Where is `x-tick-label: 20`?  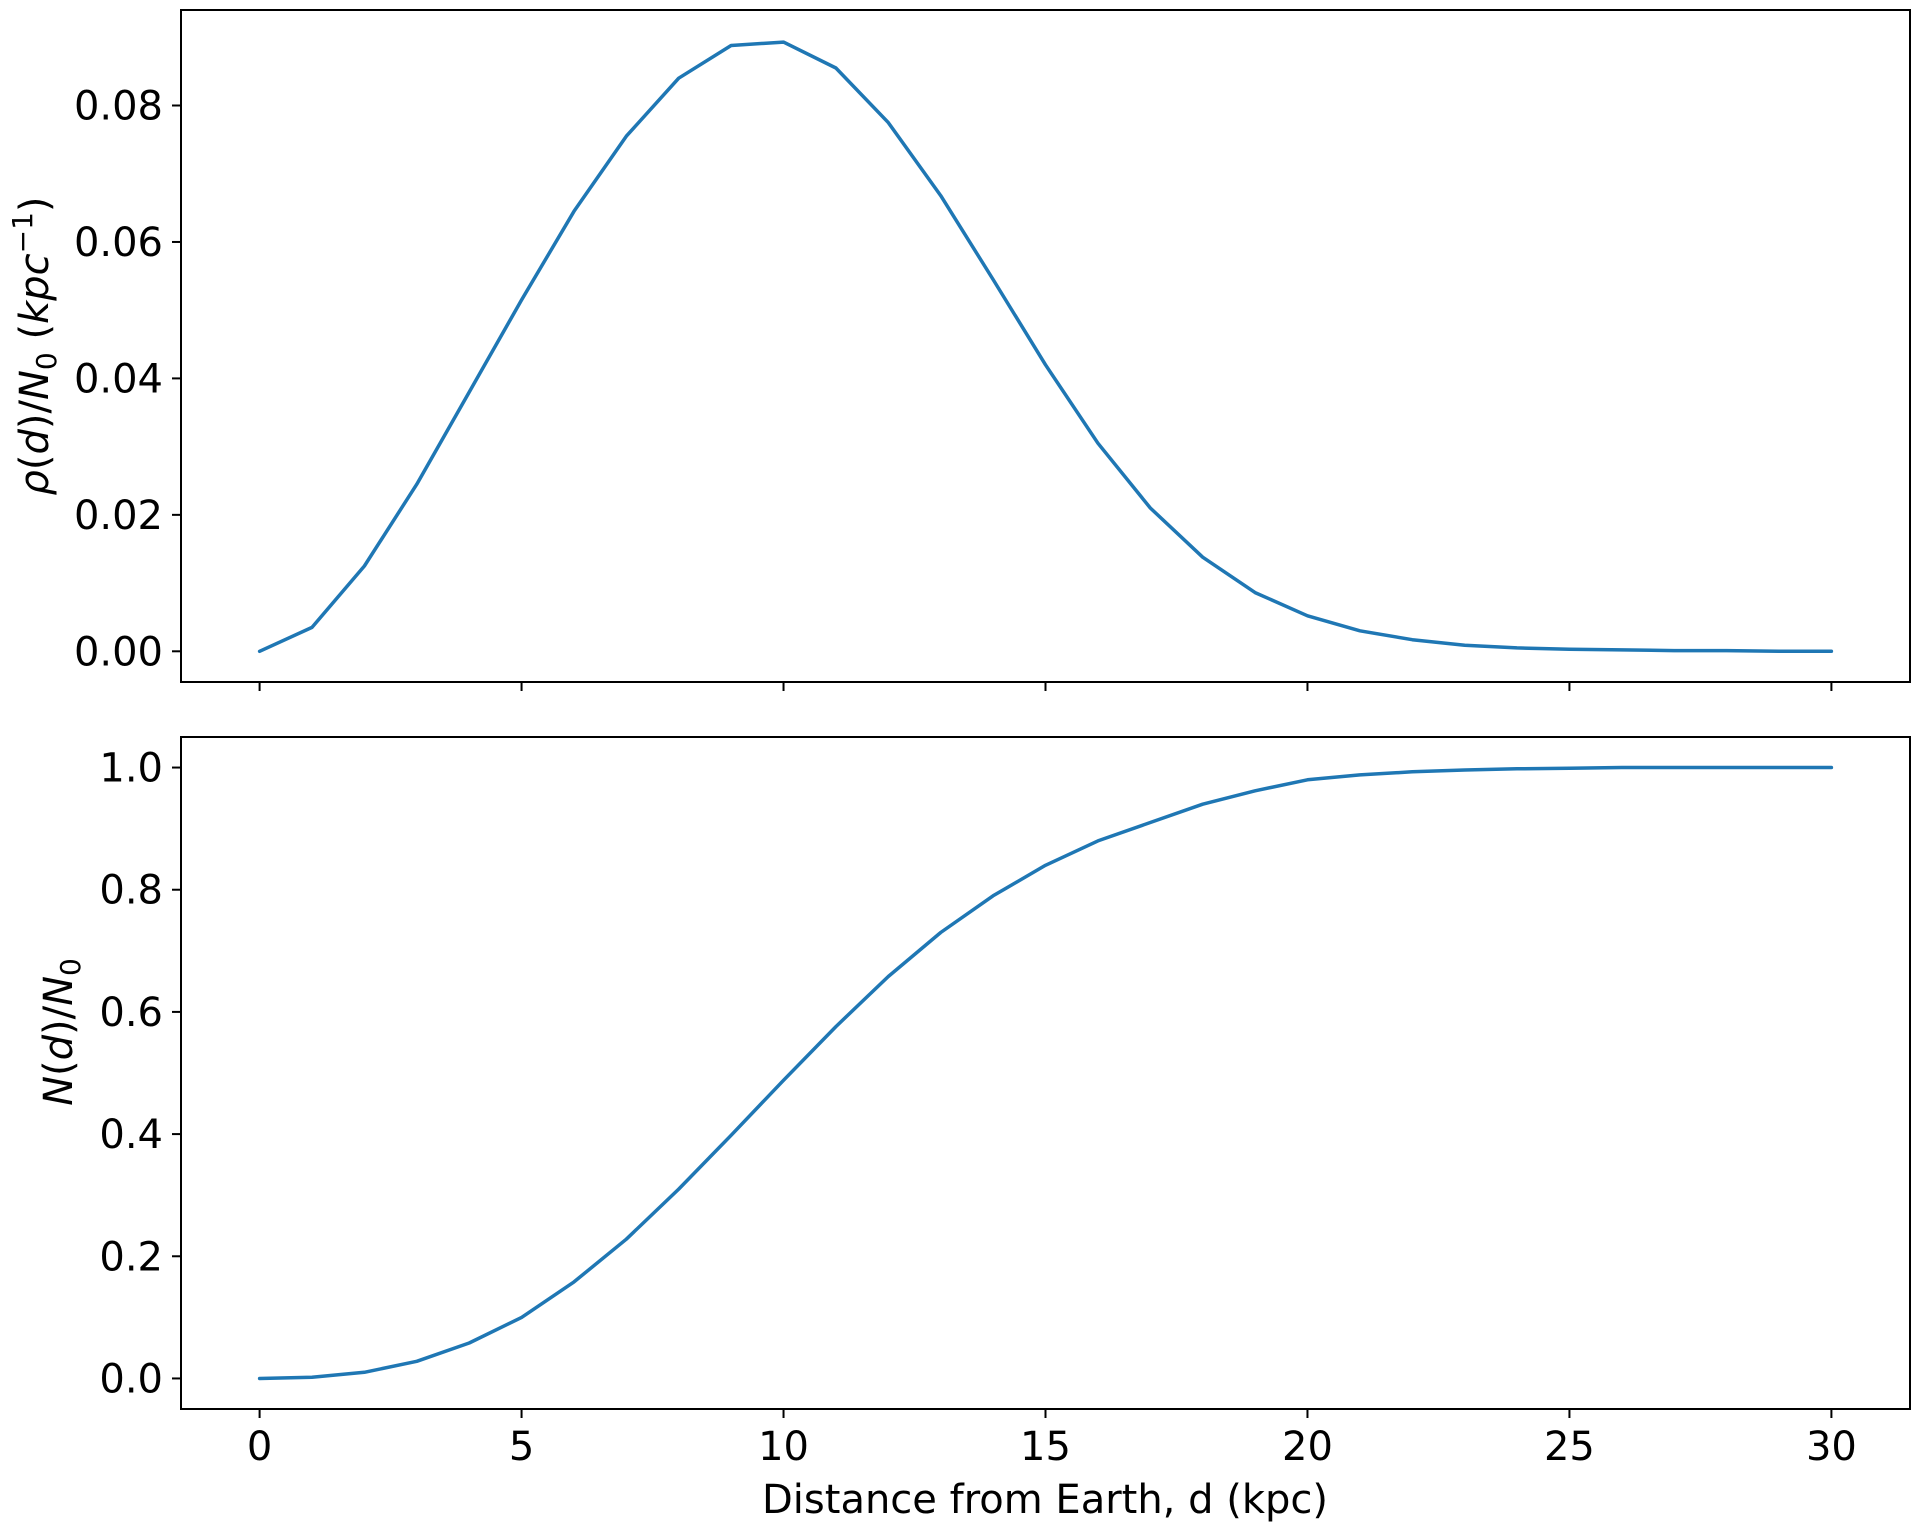
x-tick-label: 20 is located at coordinates (1307, 1447).